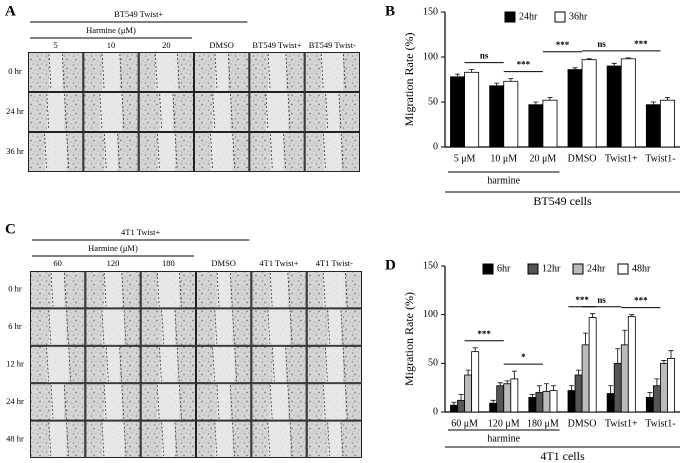  I want to click on column-label: BT549 Twist+, so click(276, 45).